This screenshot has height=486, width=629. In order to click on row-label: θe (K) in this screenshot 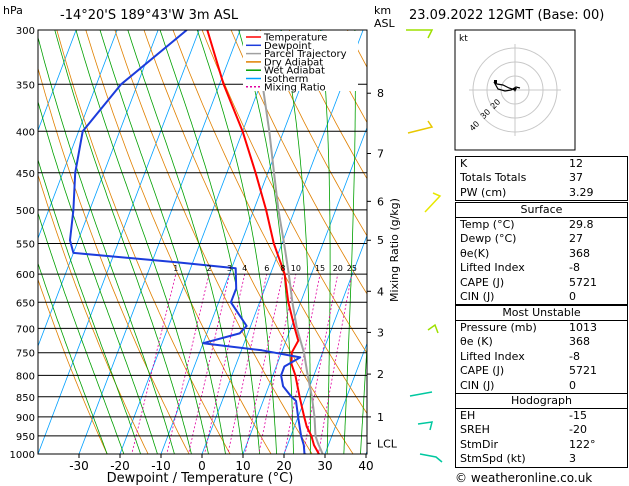, I will do `click(476, 342)`.